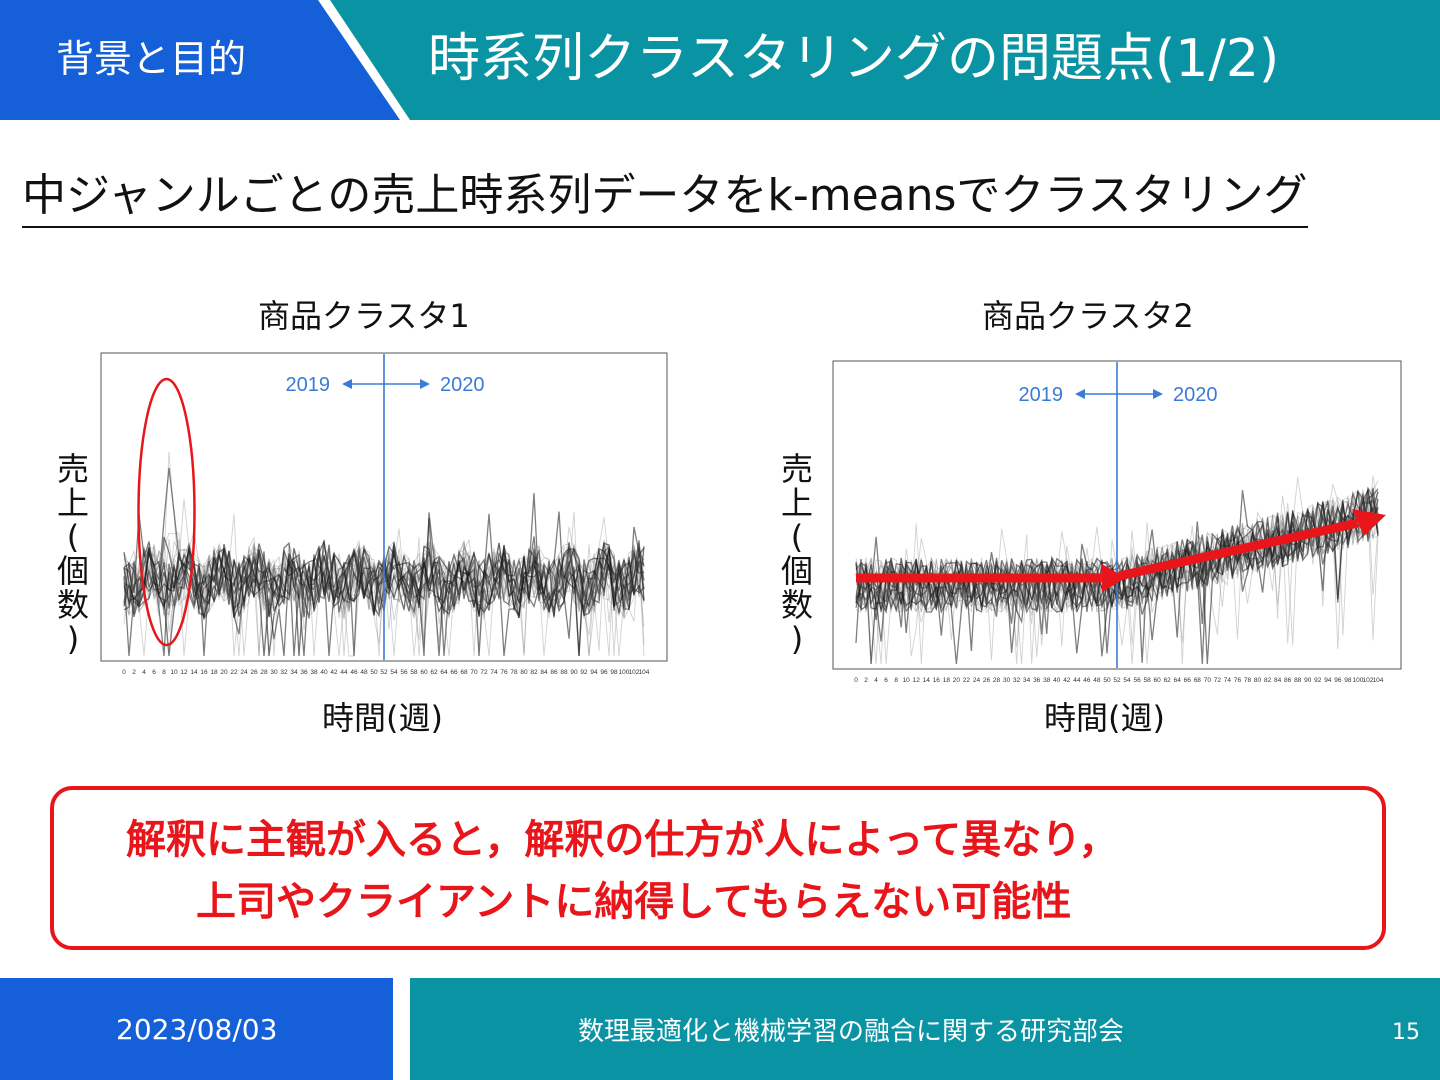 The image size is (1440, 1080). What do you see at coordinates (622, 840) in the screenshot?
I see `callout-line-1: 解釈に主観が入ると，解釈の仕方が人によって異なり，` at bounding box center [622, 840].